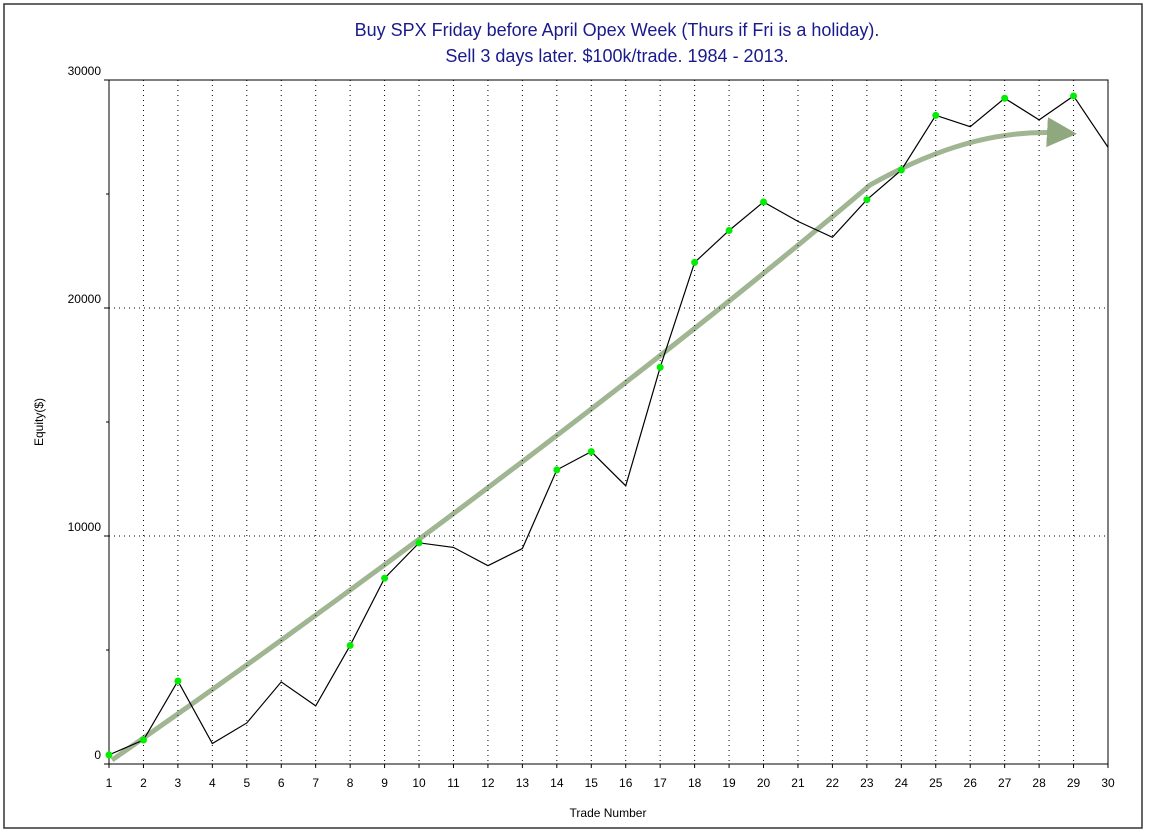 Image resolution: width=1151 pixels, height=834 pixels. What do you see at coordinates (212, 783) in the screenshot?
I see `x-tick-label: 4` at bounding box center [212, 783].